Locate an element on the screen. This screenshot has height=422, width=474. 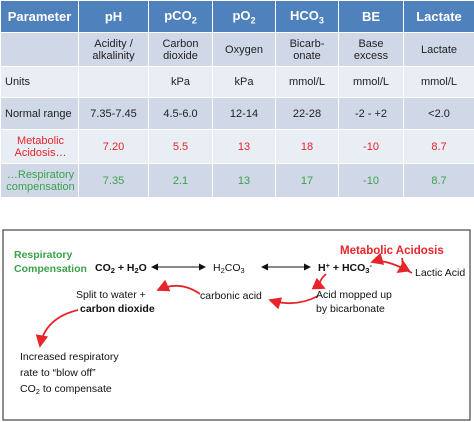
diagram-label: Lactic Acid is located at coordinates (440, 273).